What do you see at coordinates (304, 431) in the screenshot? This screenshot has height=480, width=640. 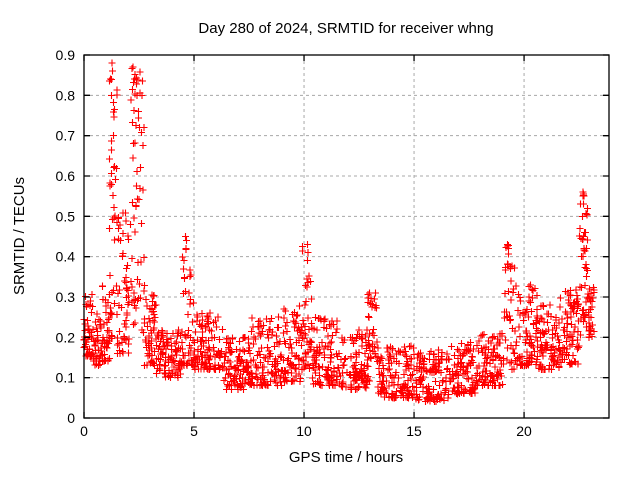 I see `x-tick-label: 10` at bounding box center [304, 431].